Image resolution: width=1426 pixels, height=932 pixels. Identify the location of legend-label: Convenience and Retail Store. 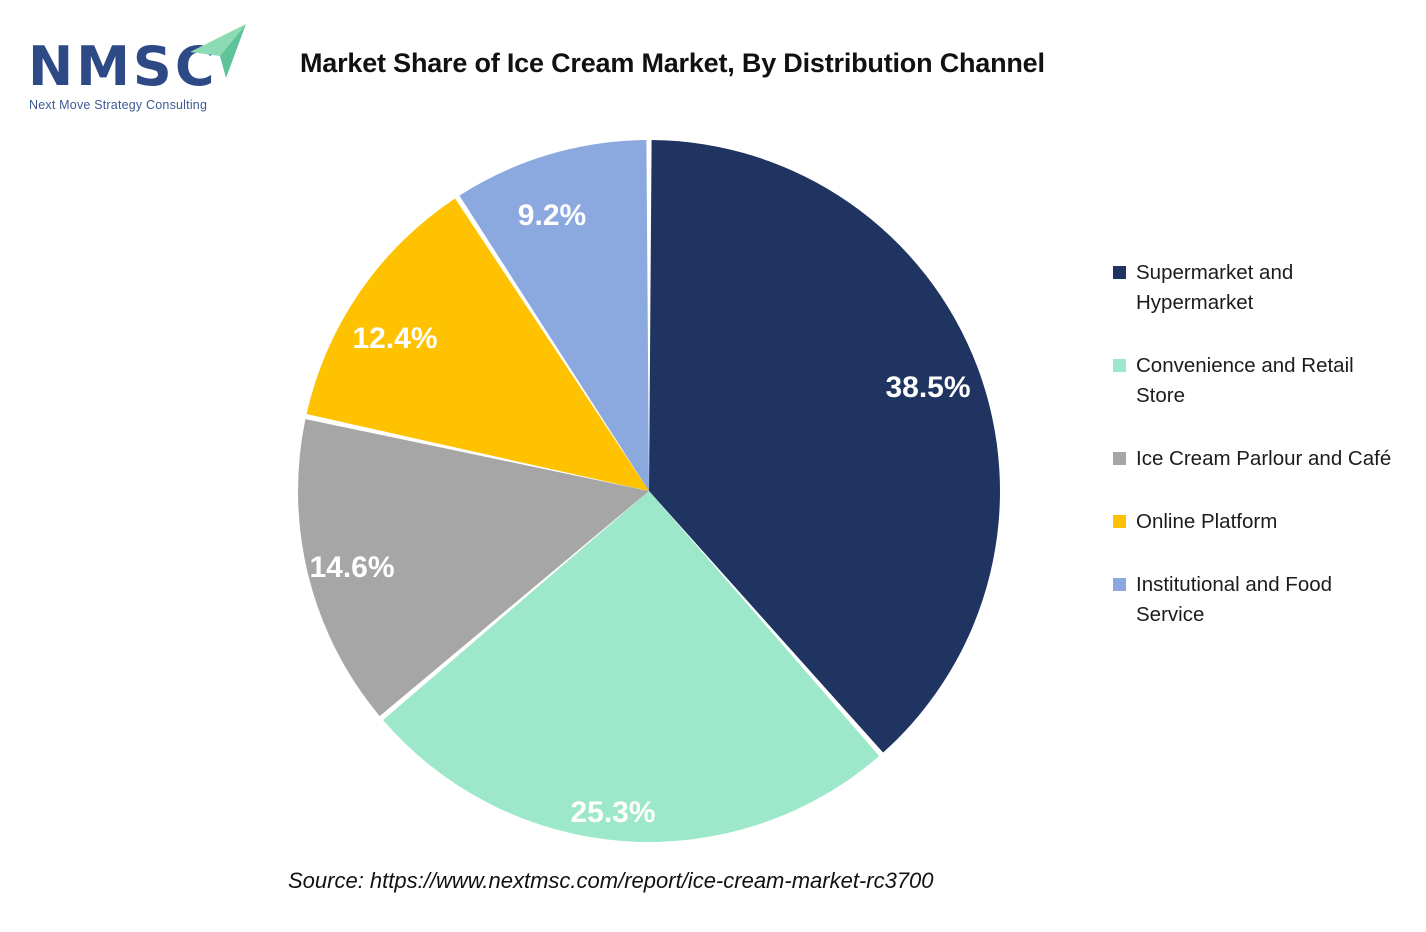
(1245, 380).